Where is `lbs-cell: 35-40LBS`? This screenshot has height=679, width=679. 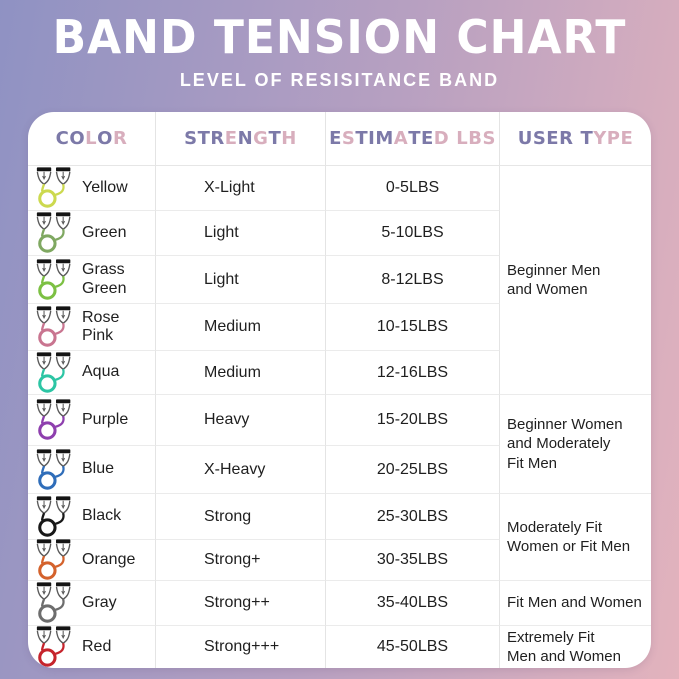 lbs-cell: 35-40LBS is located at coordinates (413, 603).